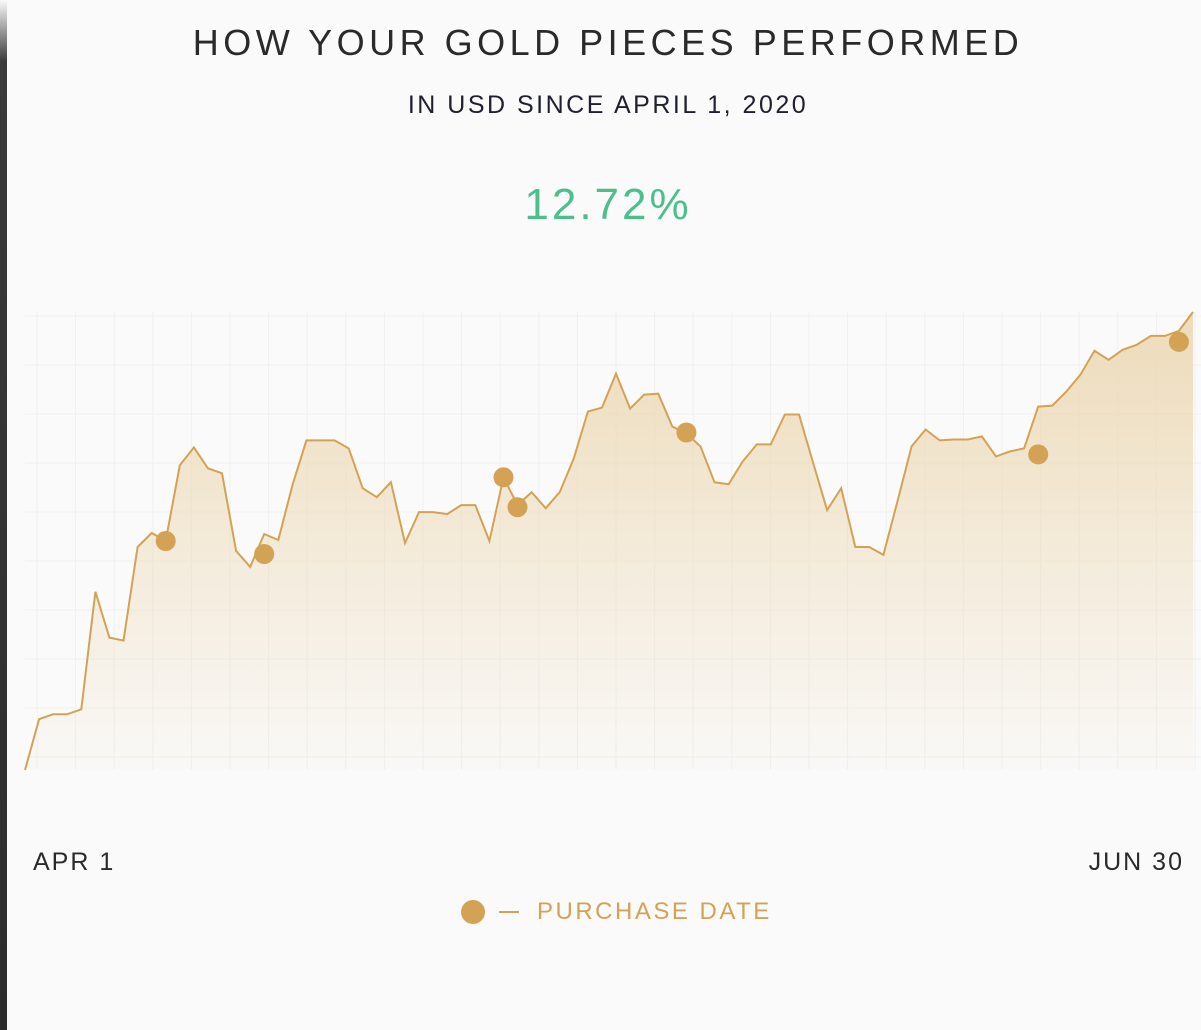 The width and height of the screenshot is (1201, 1030). Describe the element at coordinates (509, 912) in the screenshot. I see `legend-dash` at that location.